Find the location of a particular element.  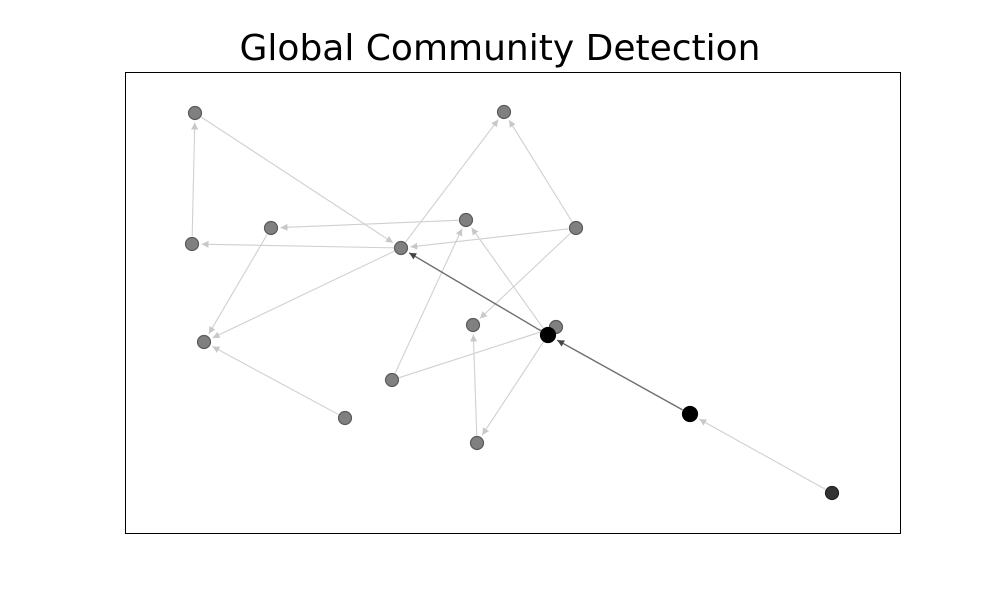

edge-n15-n14 is located at coordinates (762, 454).